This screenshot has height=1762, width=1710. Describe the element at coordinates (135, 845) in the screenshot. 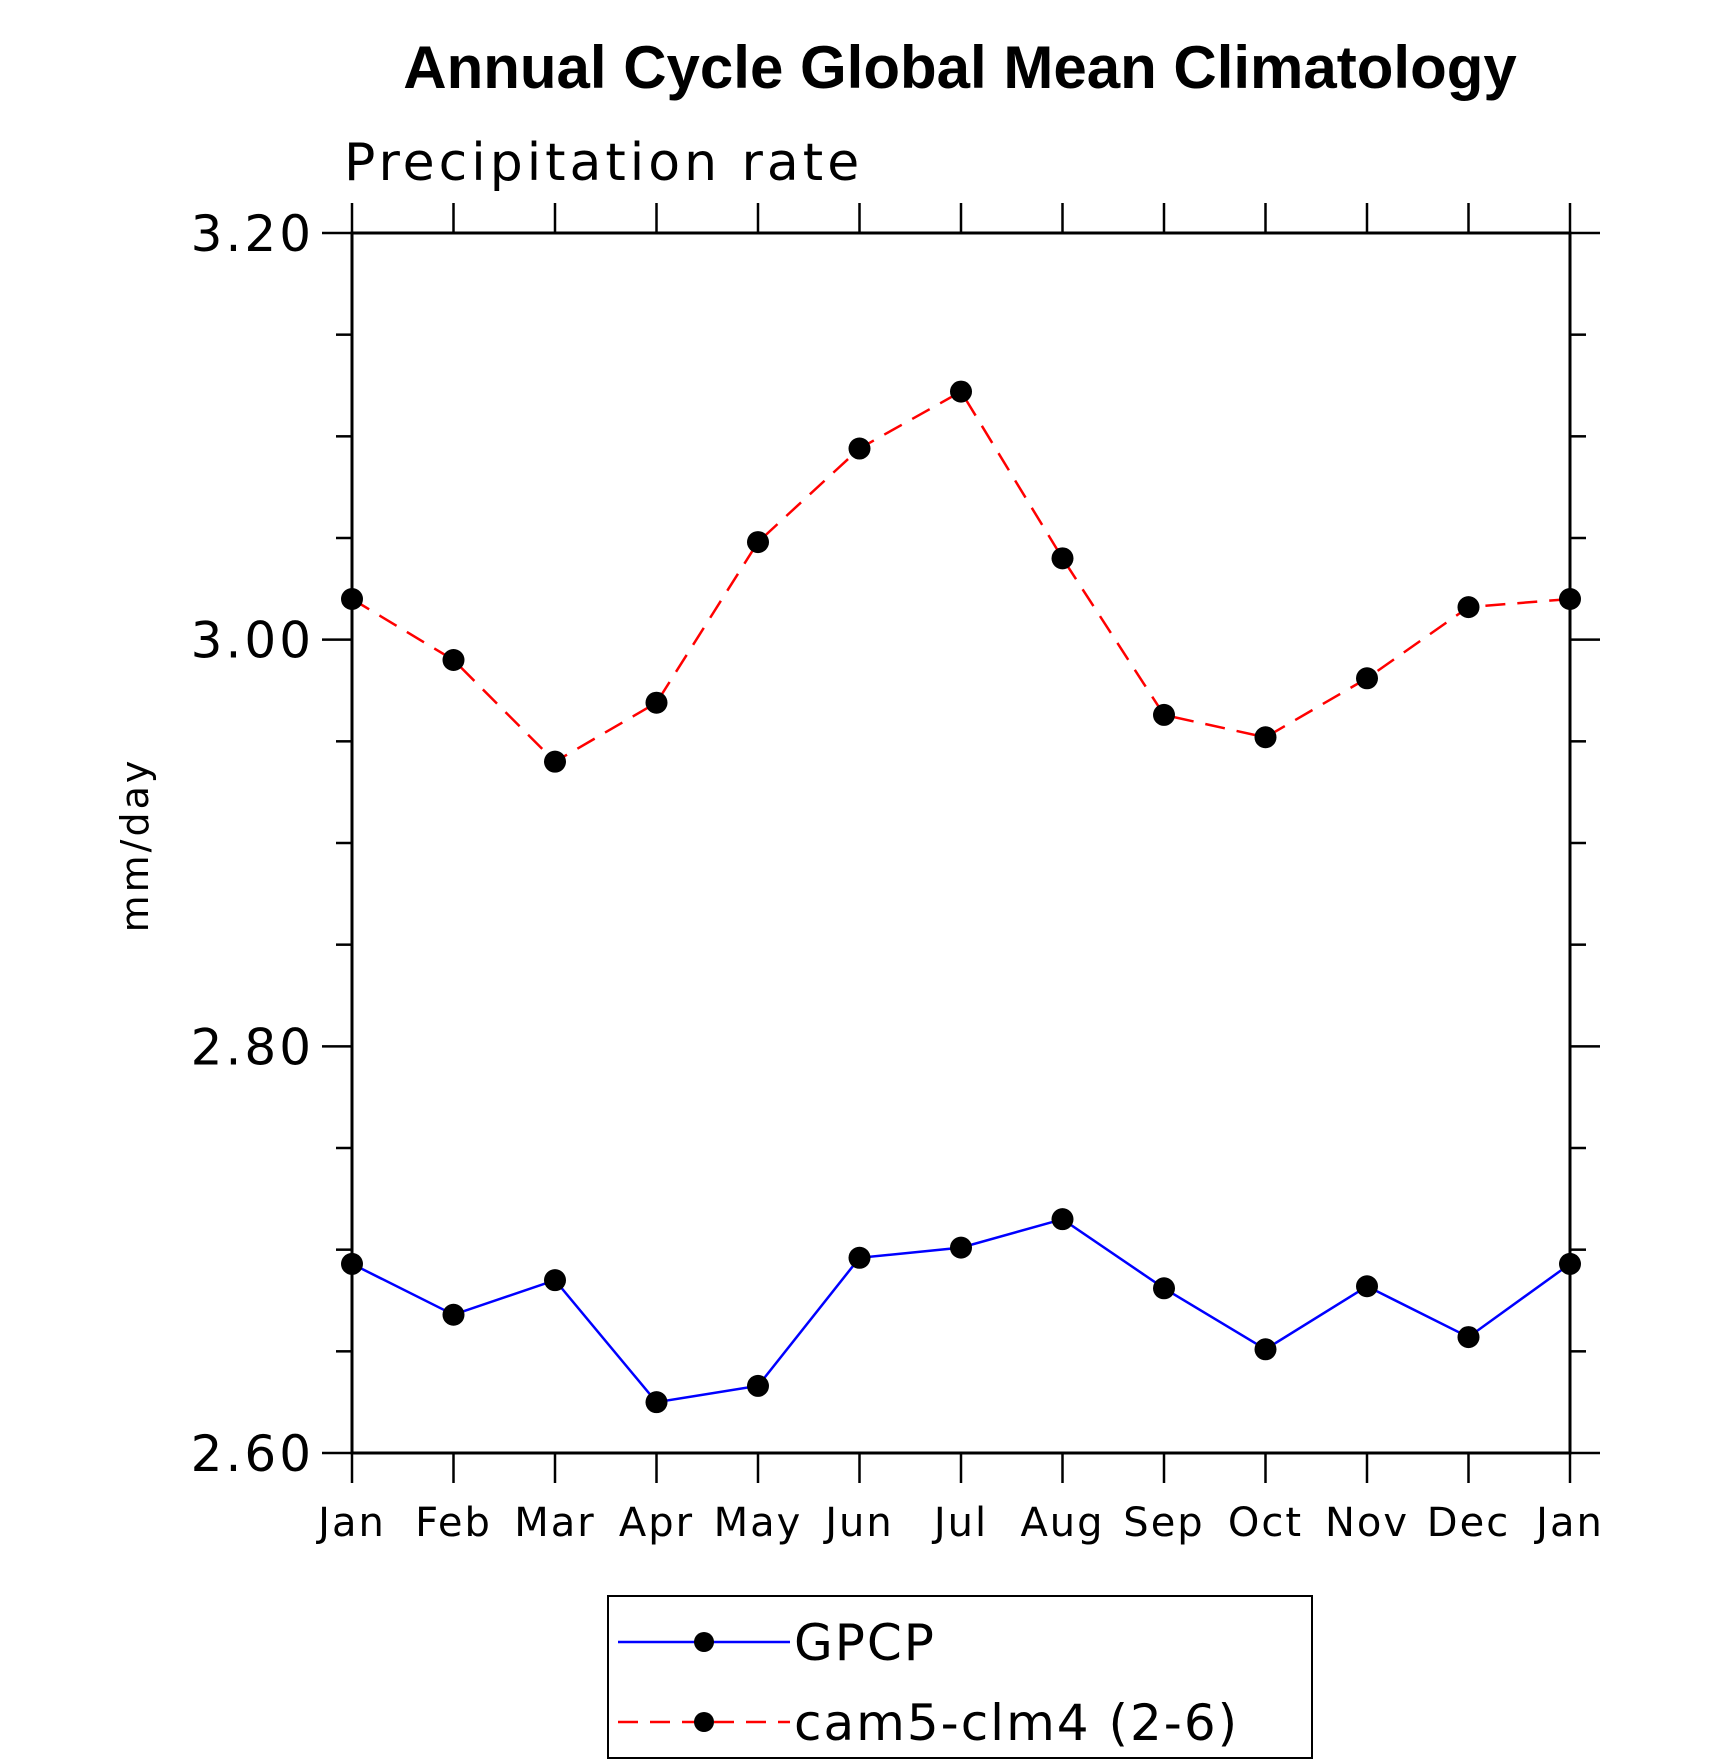

I see `y-axis-label: mm/day` at that location.